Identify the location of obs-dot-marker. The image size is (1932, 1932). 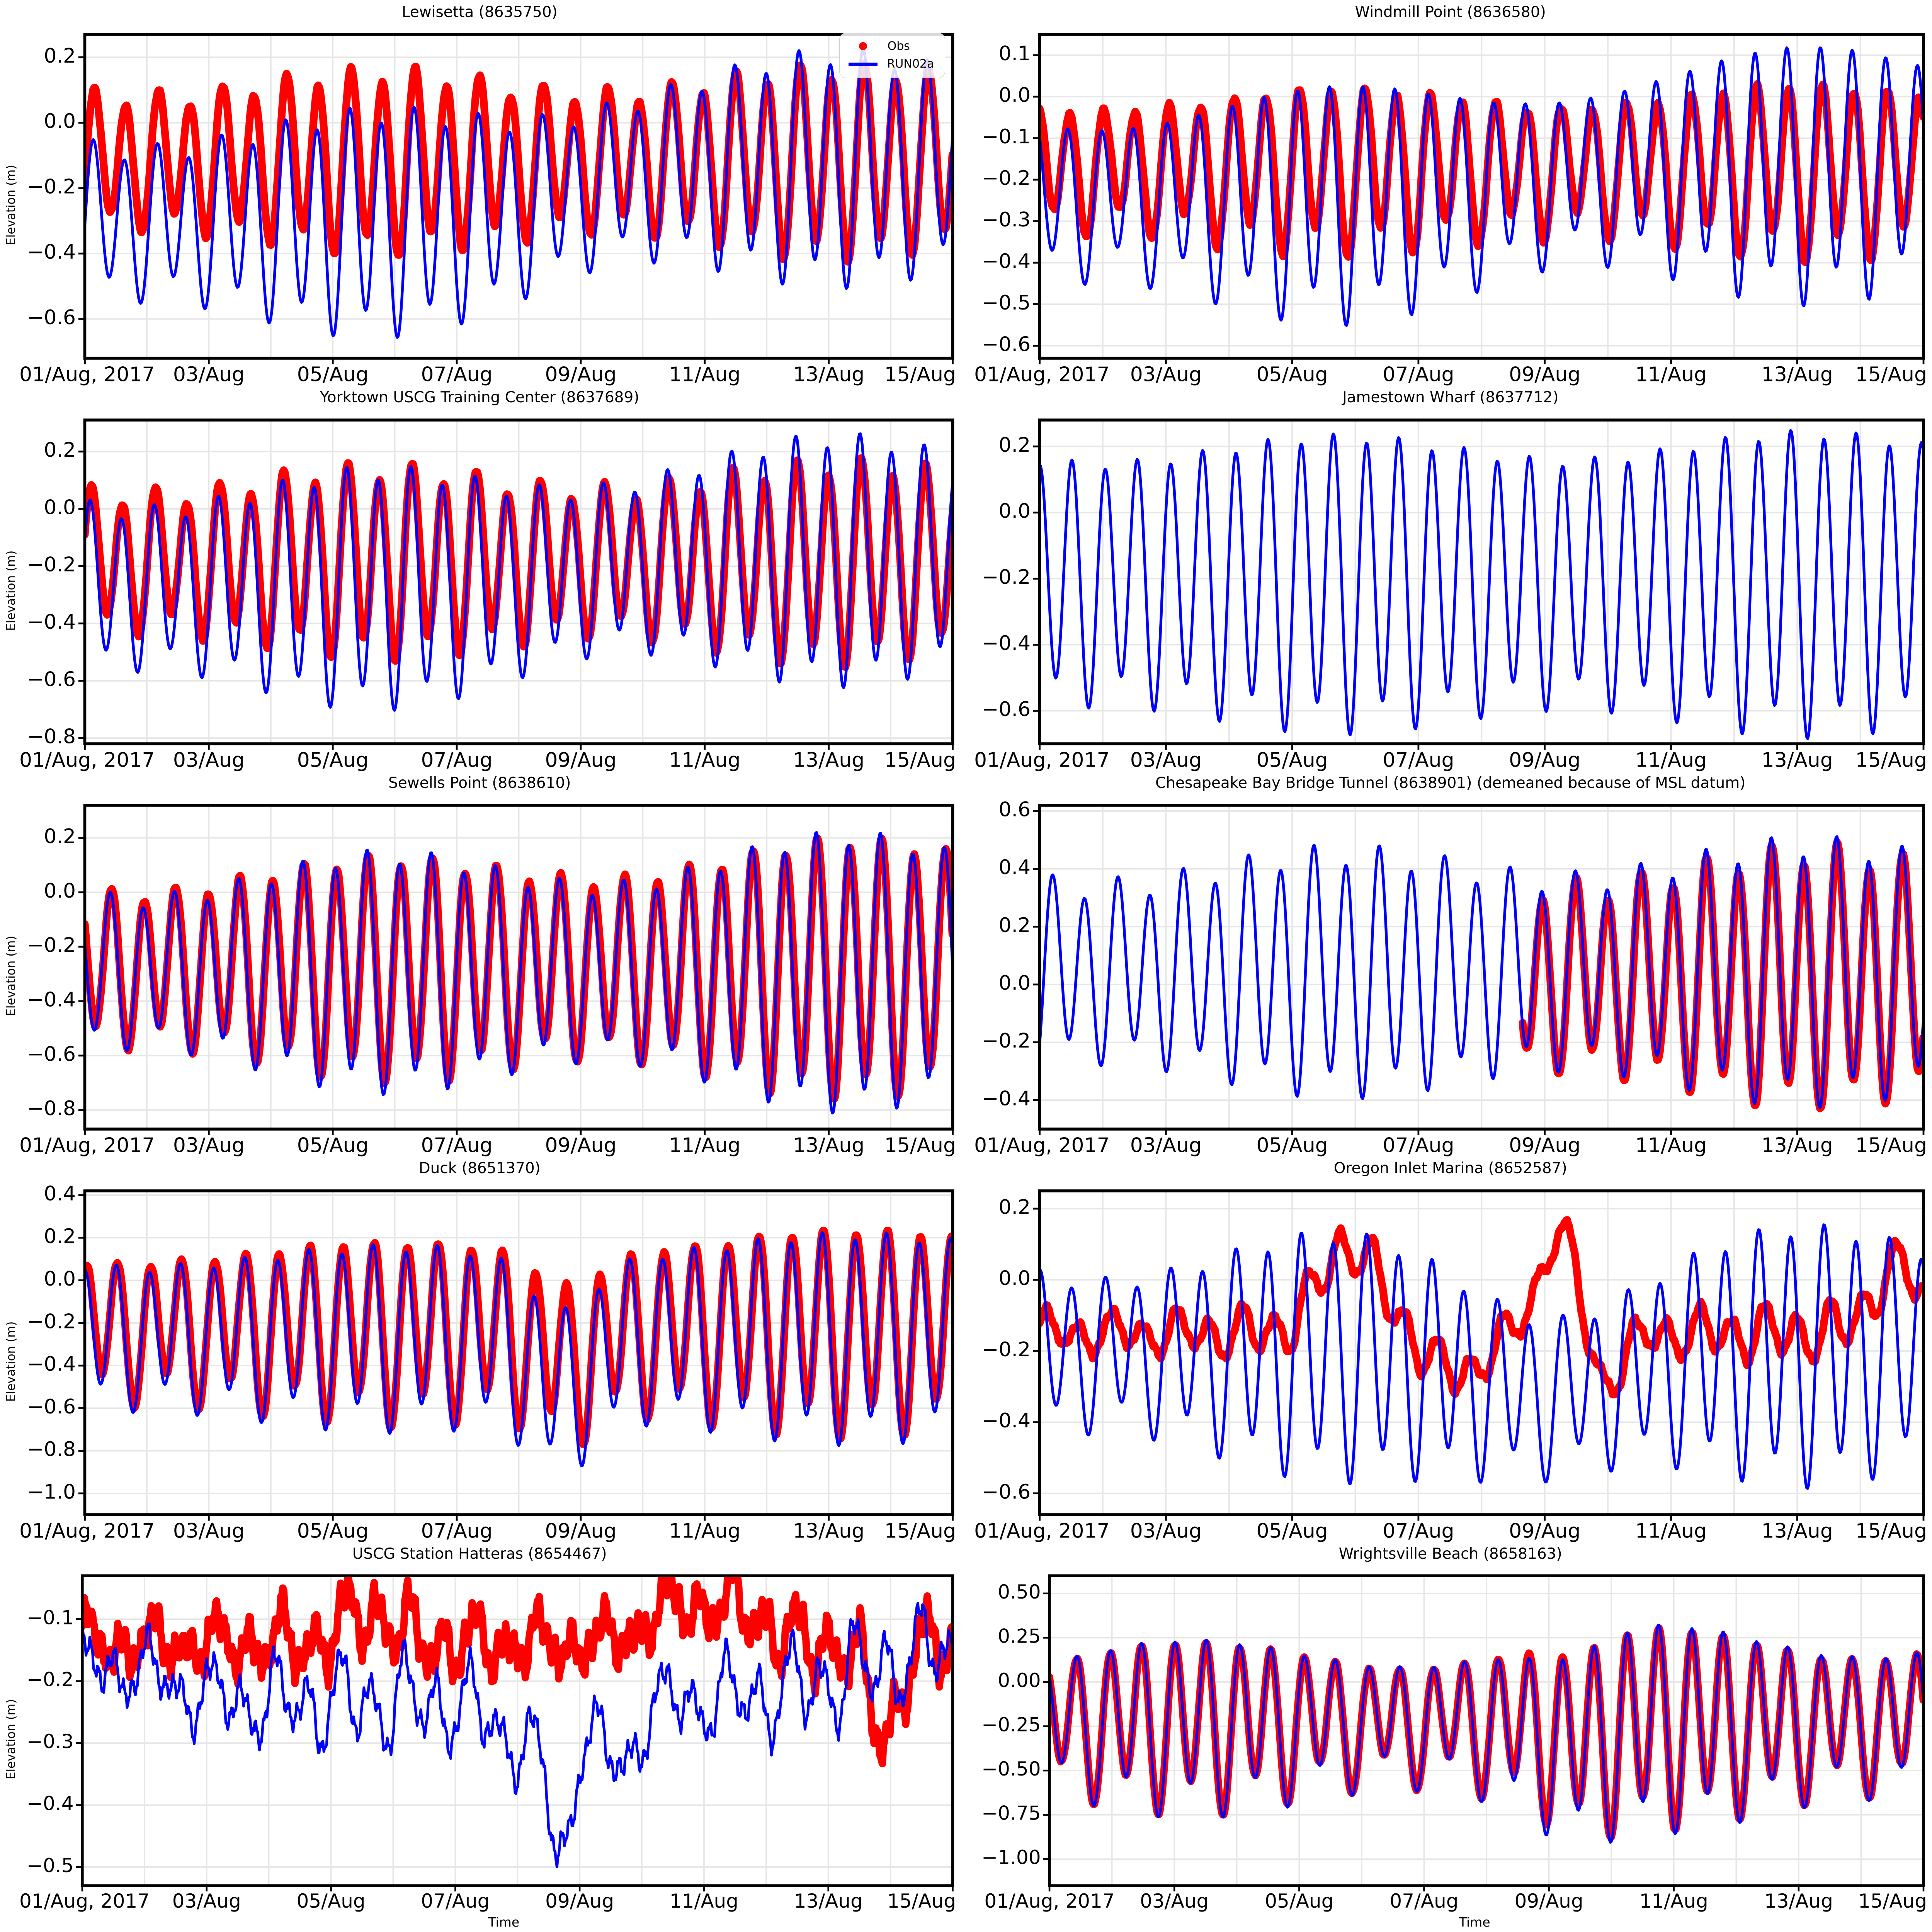
(863, 47).